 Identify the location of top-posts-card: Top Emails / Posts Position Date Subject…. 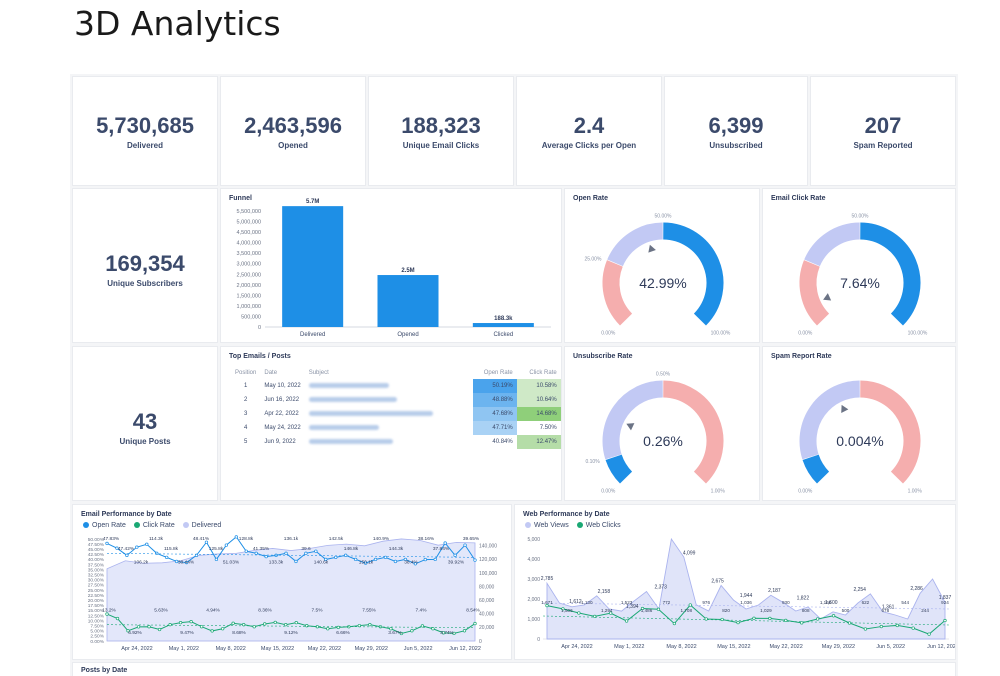
(391, 423).